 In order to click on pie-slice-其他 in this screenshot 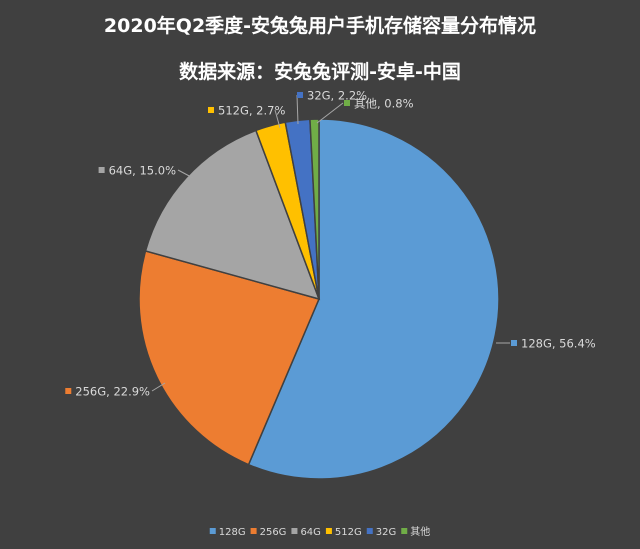, I will do `click(314, 209)`.